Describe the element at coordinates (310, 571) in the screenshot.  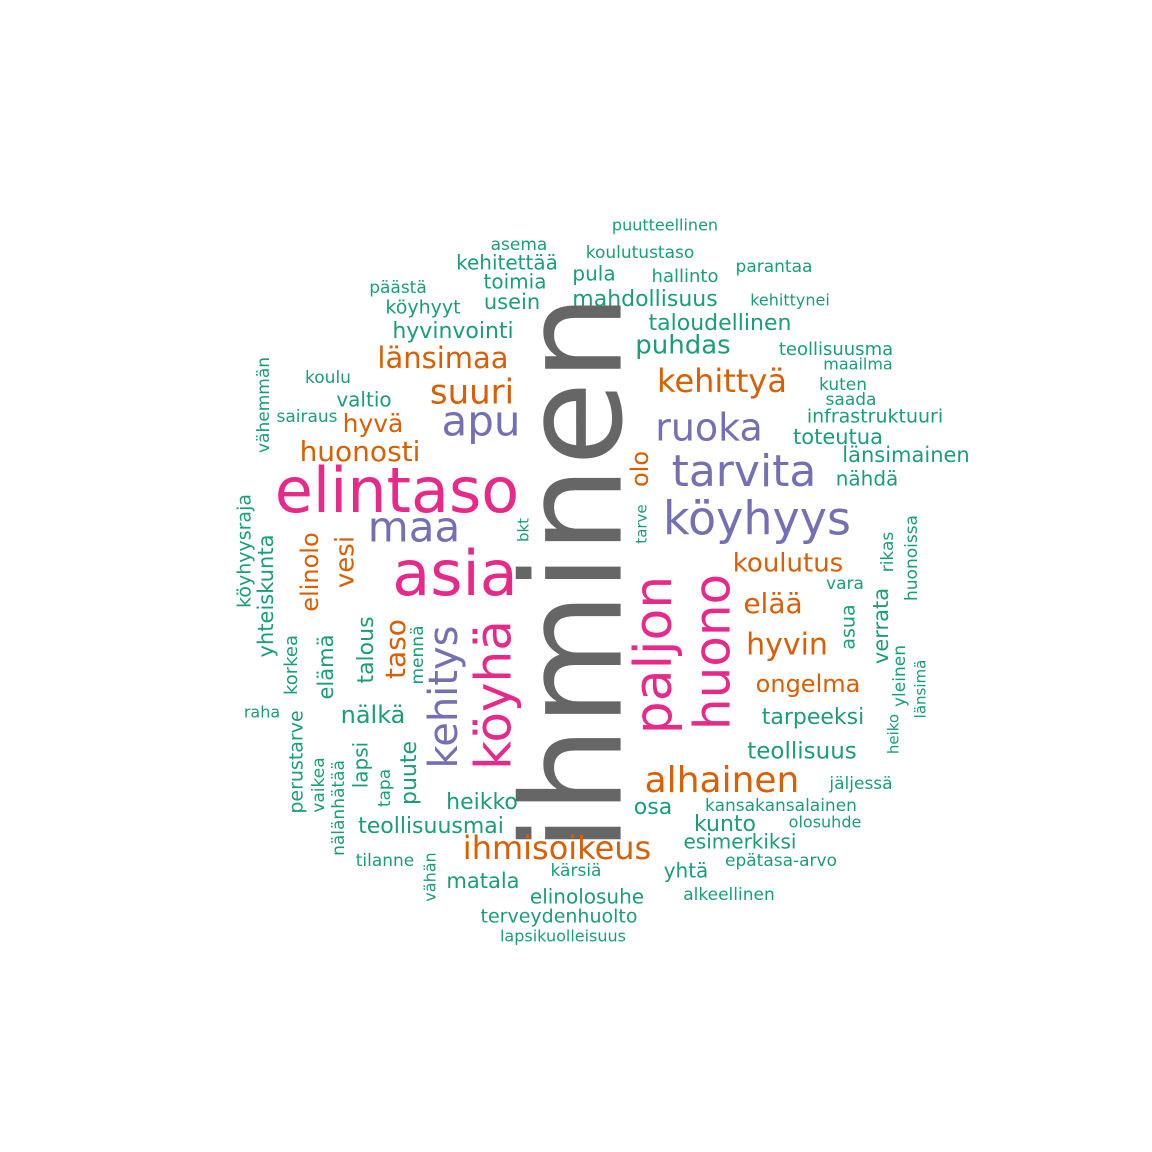
I see `word-elinolo: elinolo` at that location.